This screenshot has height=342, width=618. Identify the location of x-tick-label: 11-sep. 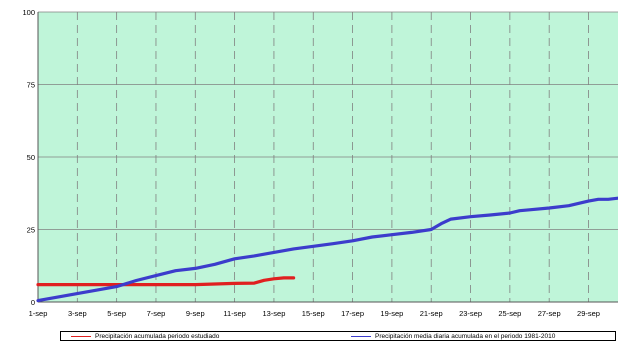
(234, 313).